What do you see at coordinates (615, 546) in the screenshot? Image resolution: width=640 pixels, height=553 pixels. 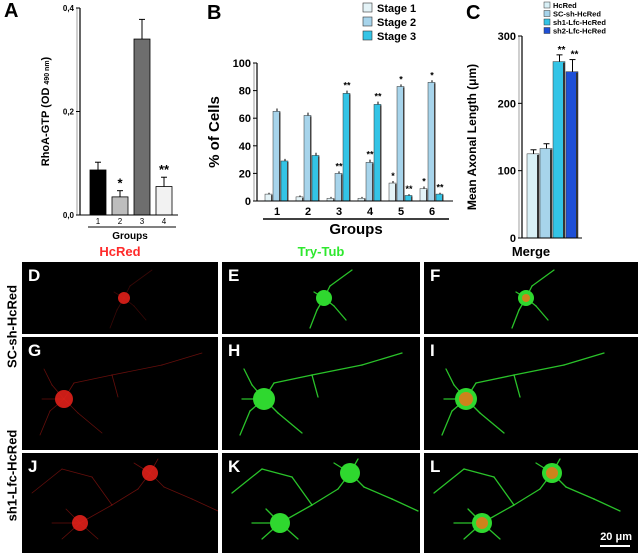 I see `scale-bar` at bounding box center [615, 546].